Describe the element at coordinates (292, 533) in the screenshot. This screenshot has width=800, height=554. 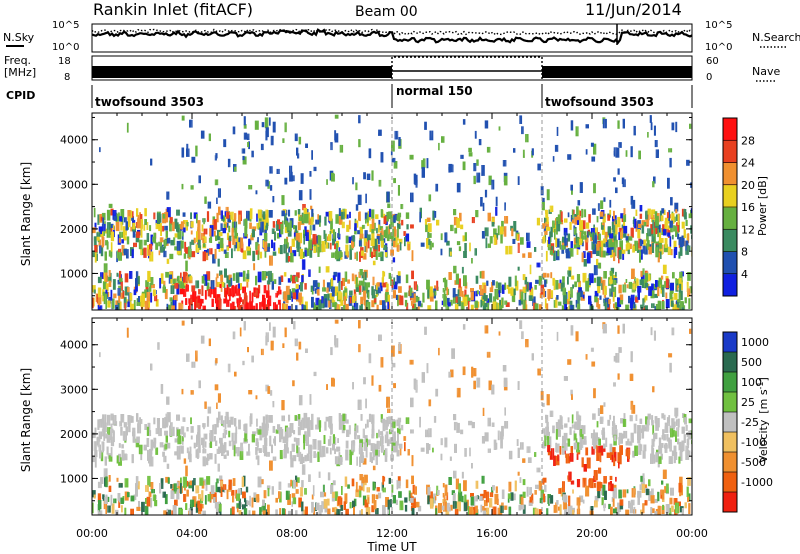
I see `x-tick-label: 08:00` at that location.